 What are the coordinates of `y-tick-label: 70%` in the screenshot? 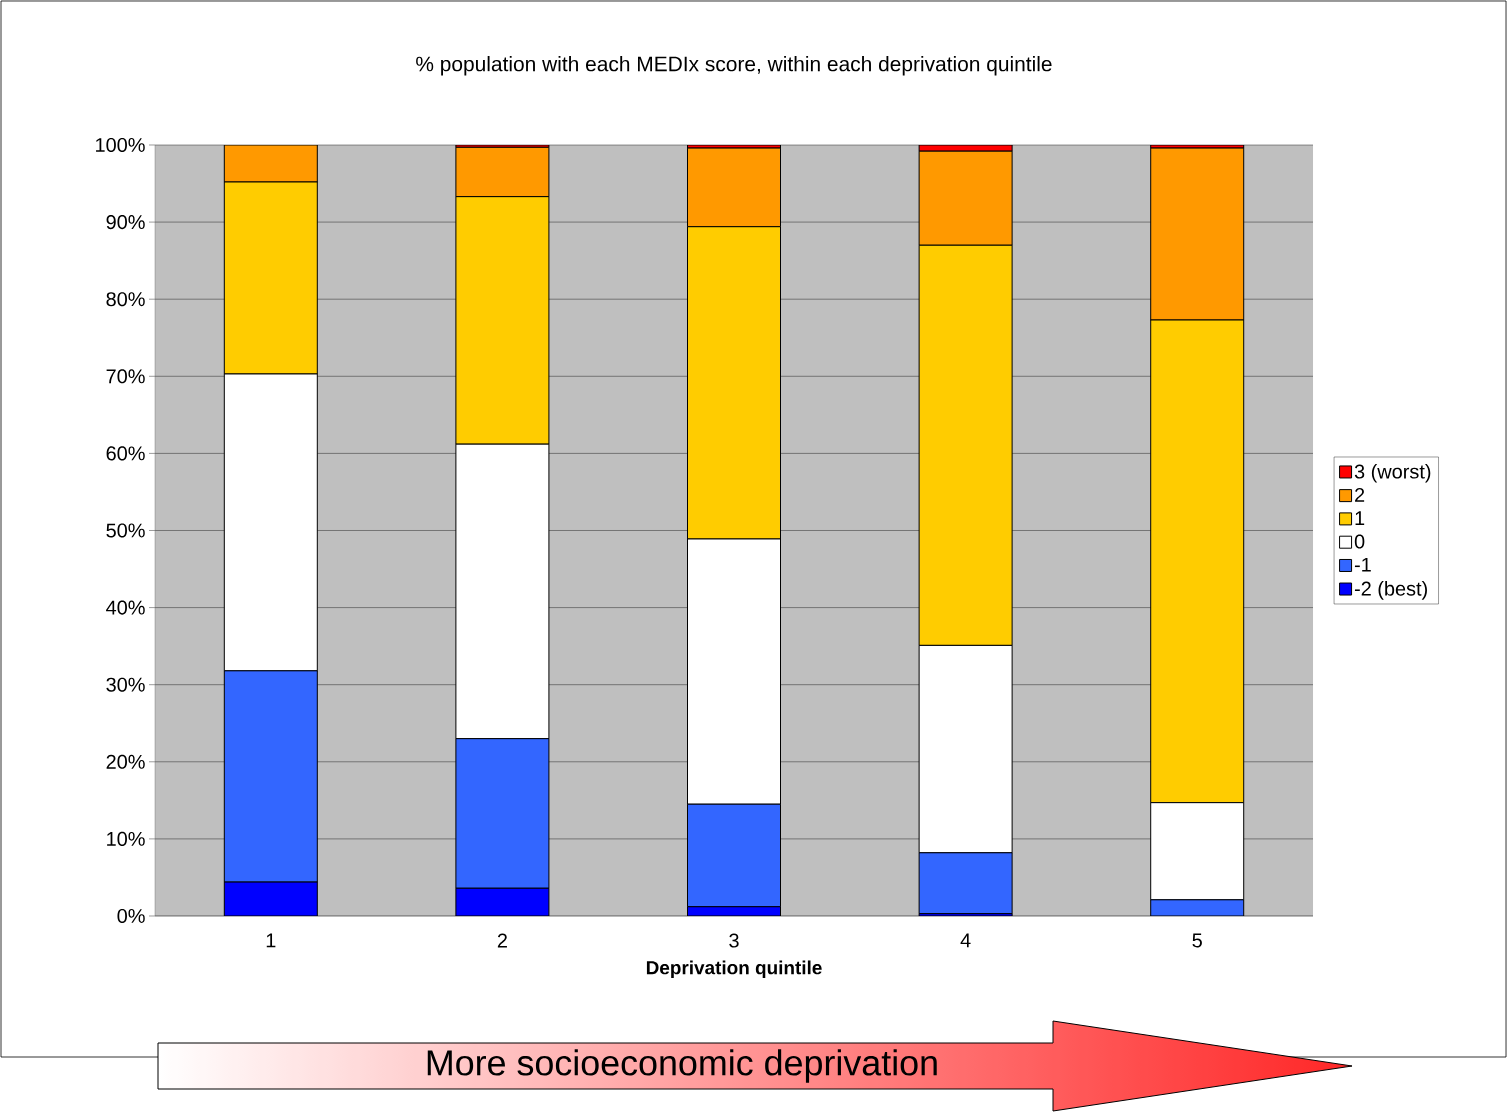 It's located at (125, 376).